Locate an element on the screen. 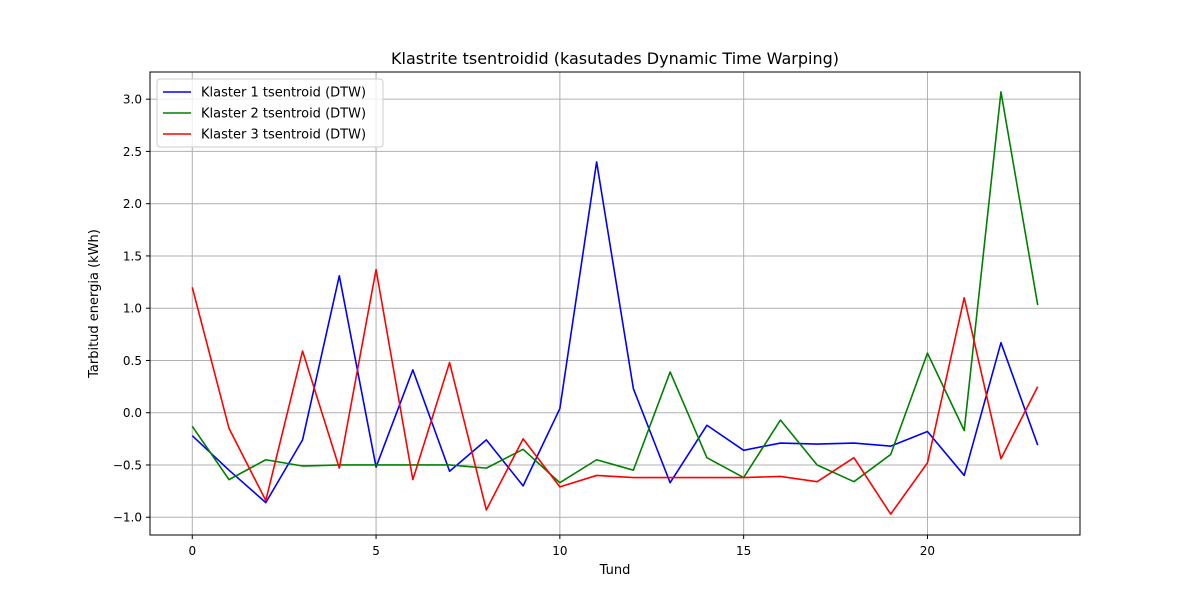  y-tick-label: 0.5 is located at coordinates (132, 361).